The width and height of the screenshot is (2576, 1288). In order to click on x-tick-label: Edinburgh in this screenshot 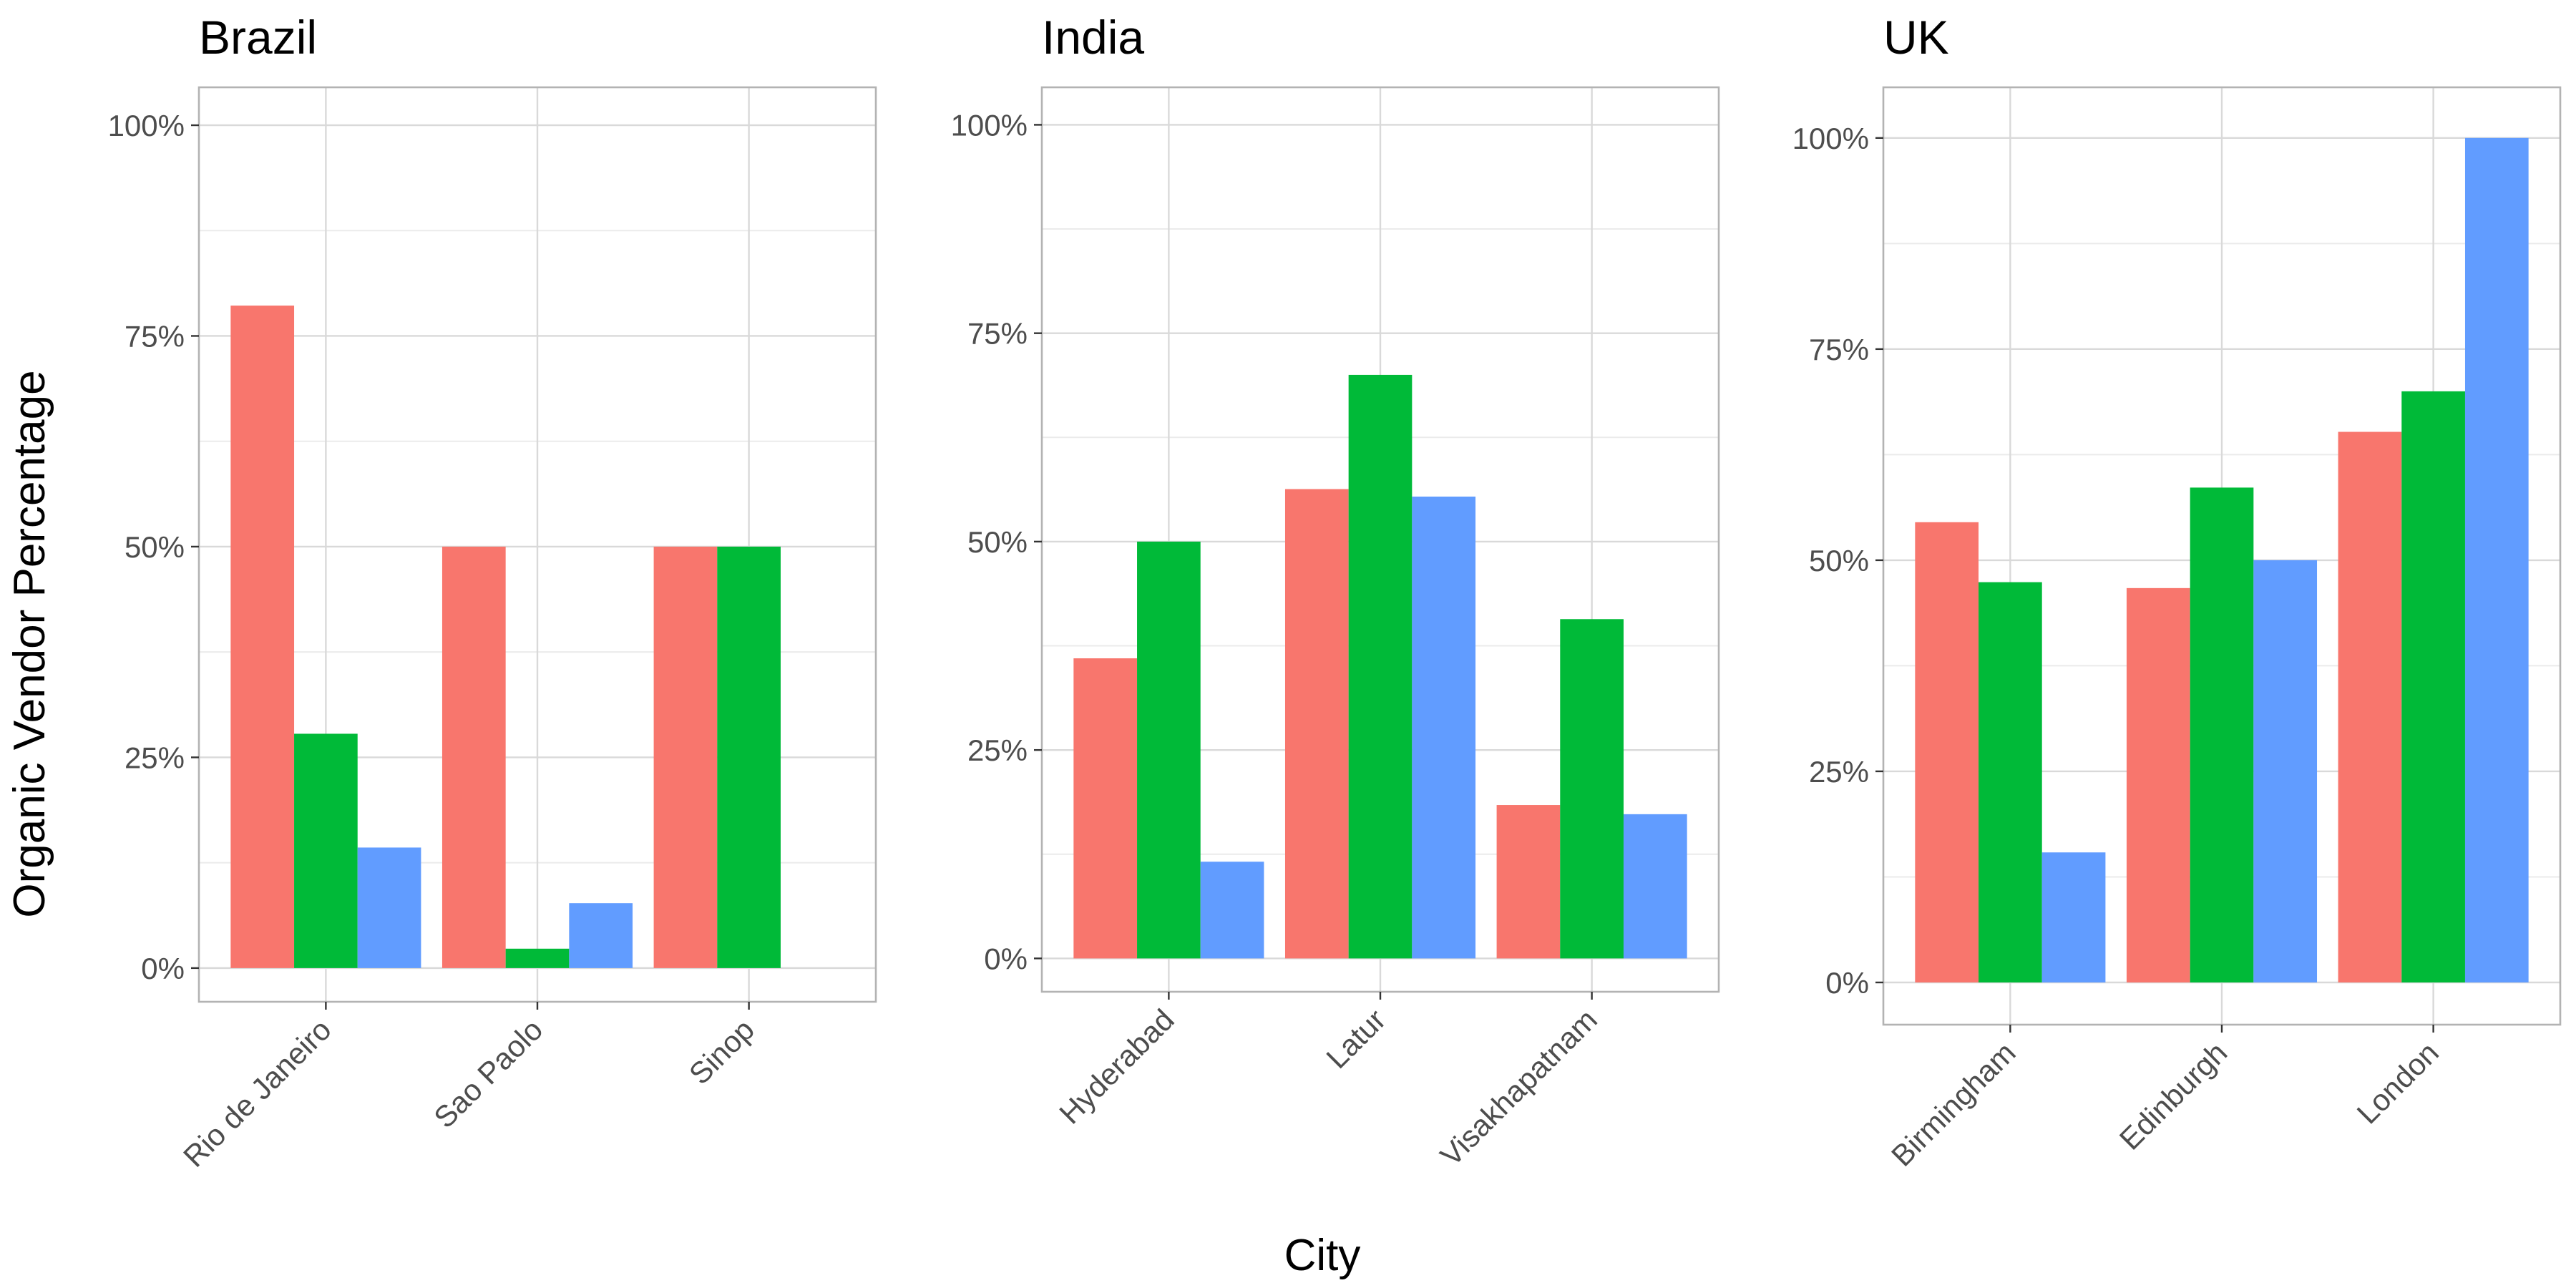, I will do `click(2173, 1095)`.